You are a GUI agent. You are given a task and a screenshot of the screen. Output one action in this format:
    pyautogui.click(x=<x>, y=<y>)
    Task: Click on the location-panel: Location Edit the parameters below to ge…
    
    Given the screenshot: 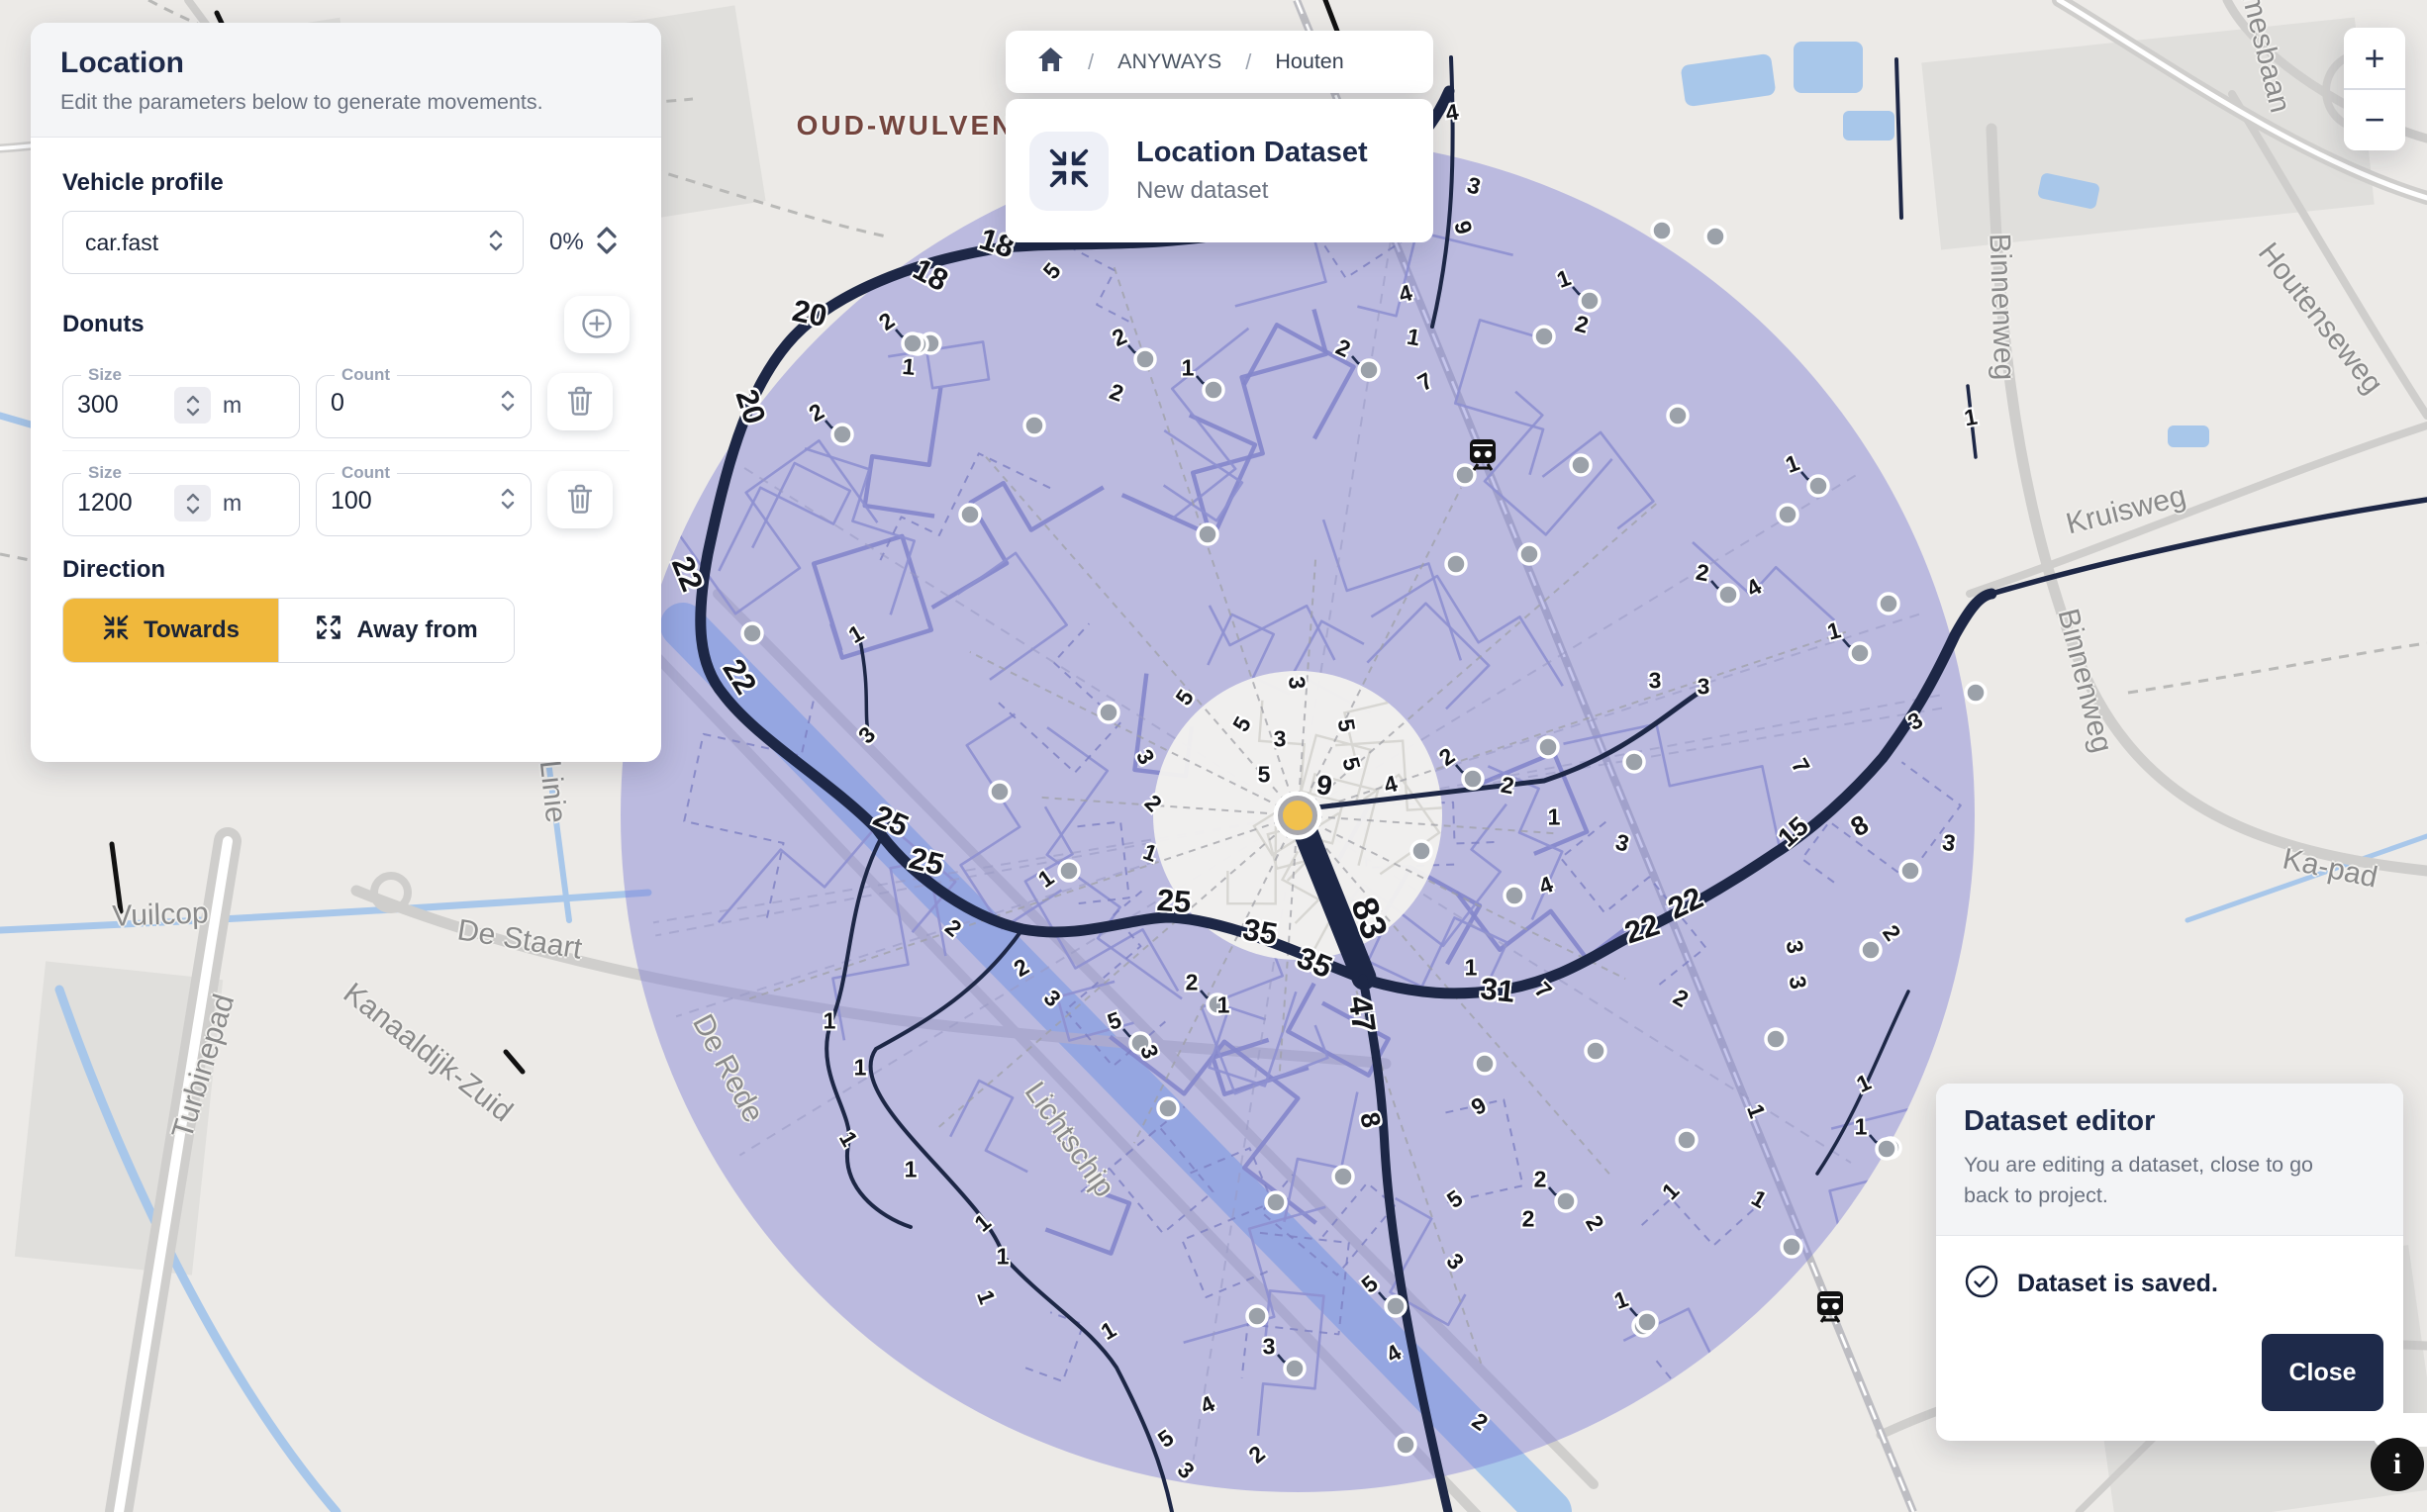 What is the action you would take?
    pyautogui.click(x=346, y=393)
    